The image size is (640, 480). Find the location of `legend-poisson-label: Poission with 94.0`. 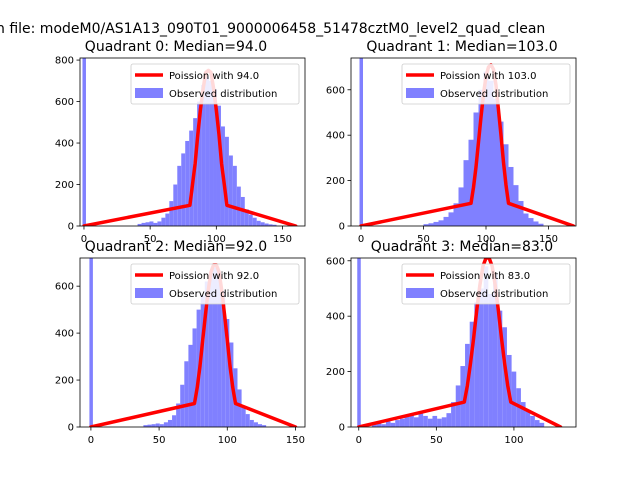

legend-poisson-label: Poission with 94.0 is located at coordinates (214, 76).